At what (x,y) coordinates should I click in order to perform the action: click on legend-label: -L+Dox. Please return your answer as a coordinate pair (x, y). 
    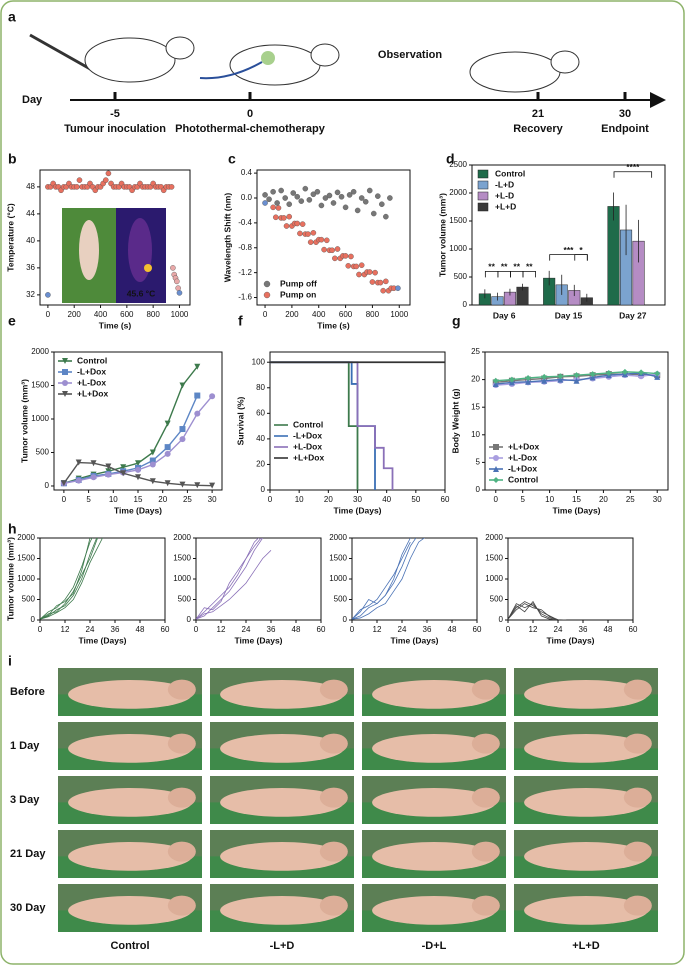
    Looking at the image, I should click on (307, 435).